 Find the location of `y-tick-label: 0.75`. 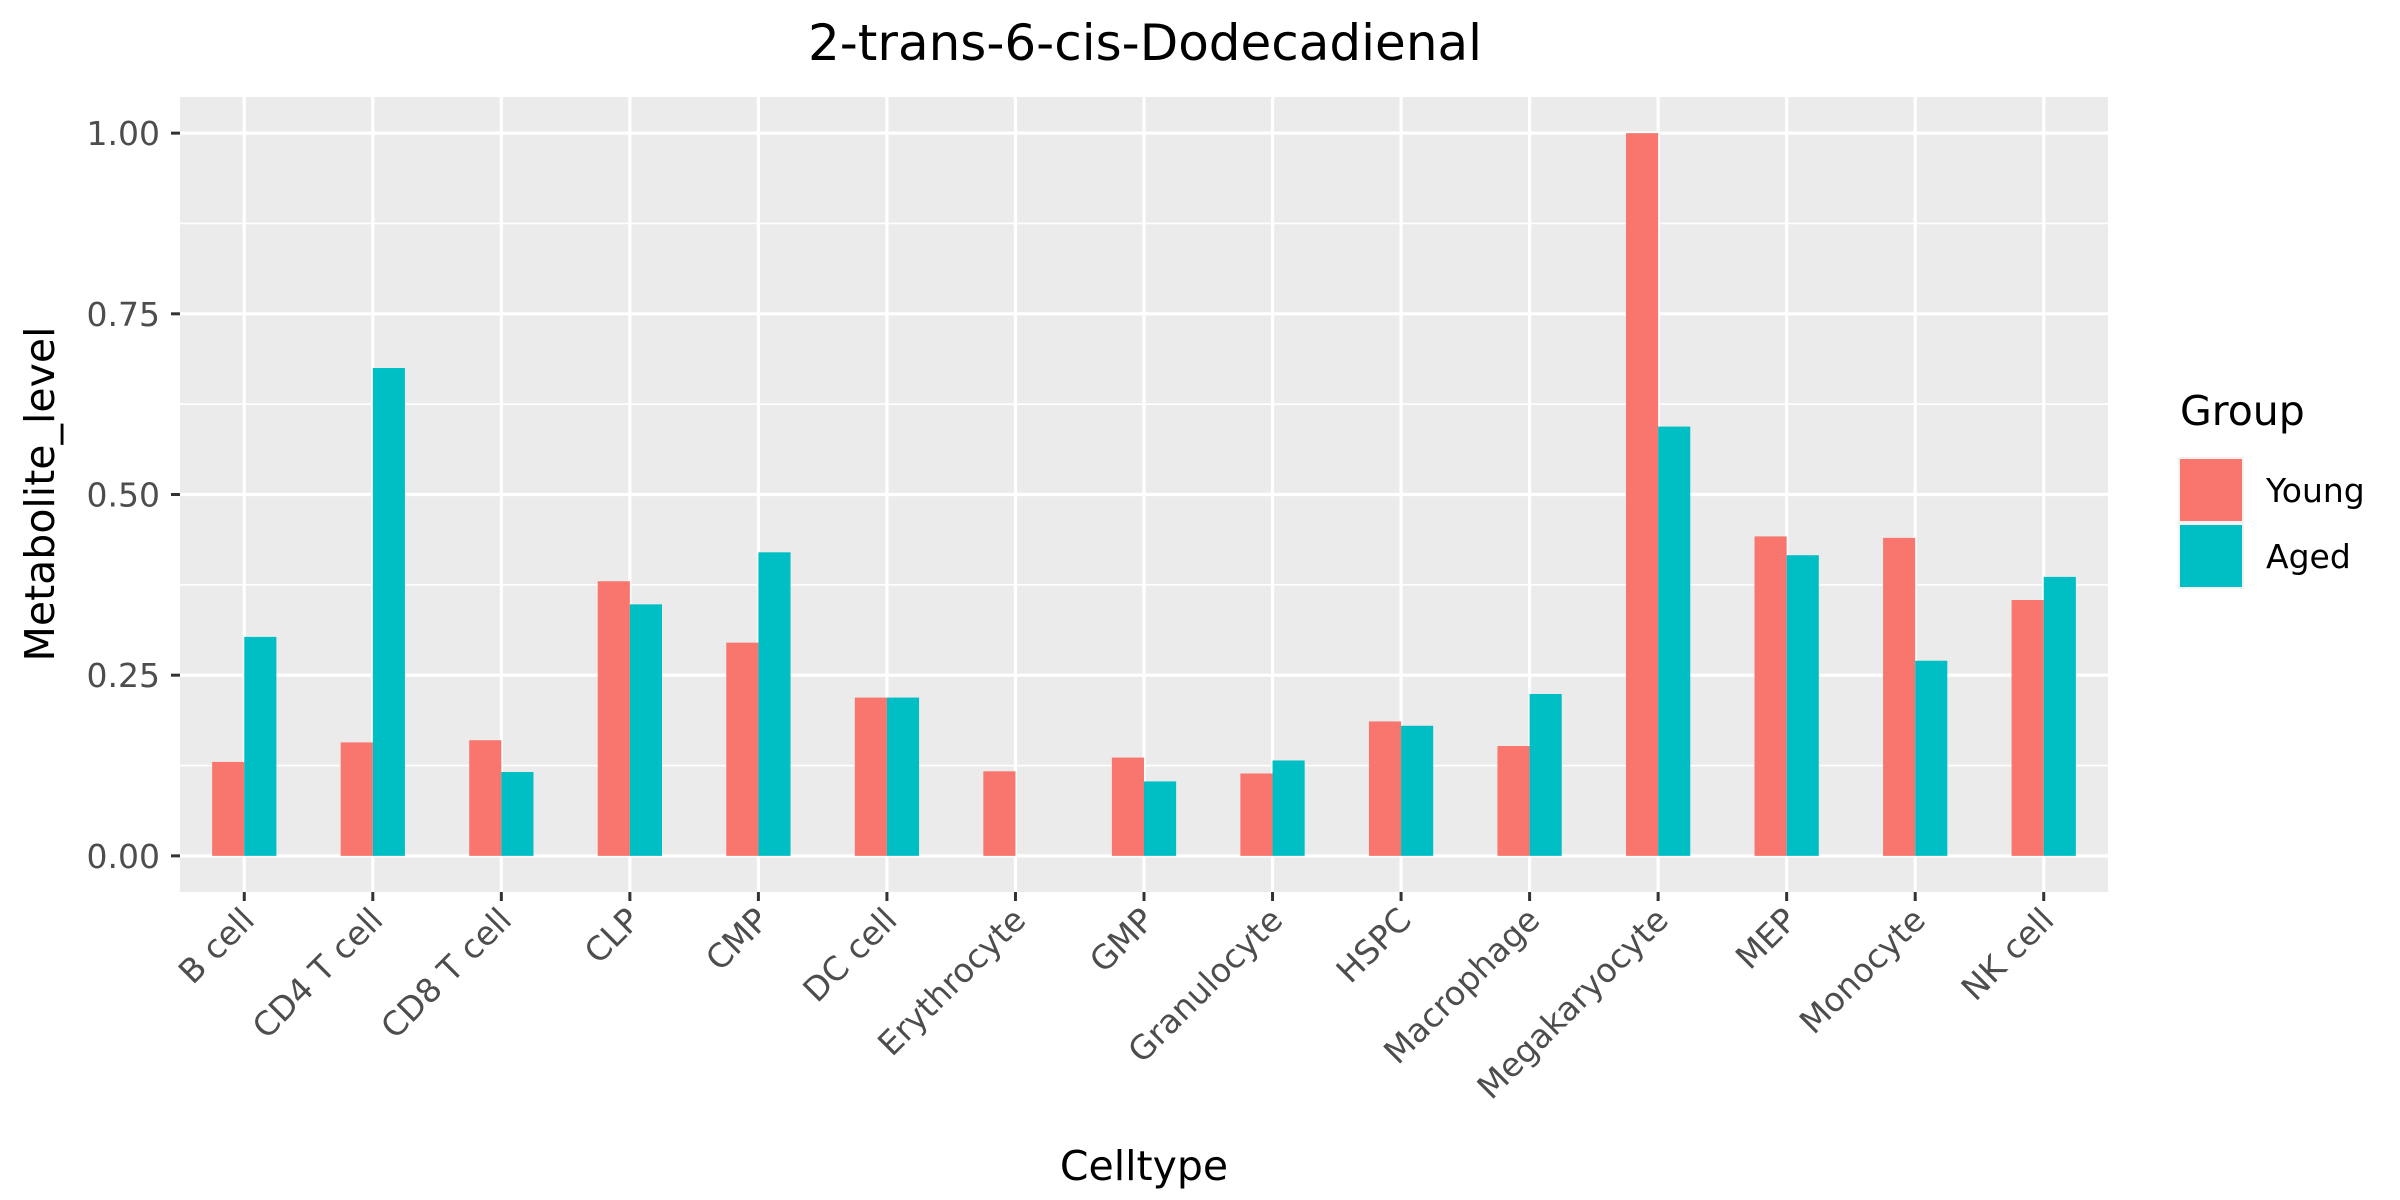

y-tick-label: 0.75 is located at coordinates (123, 314).